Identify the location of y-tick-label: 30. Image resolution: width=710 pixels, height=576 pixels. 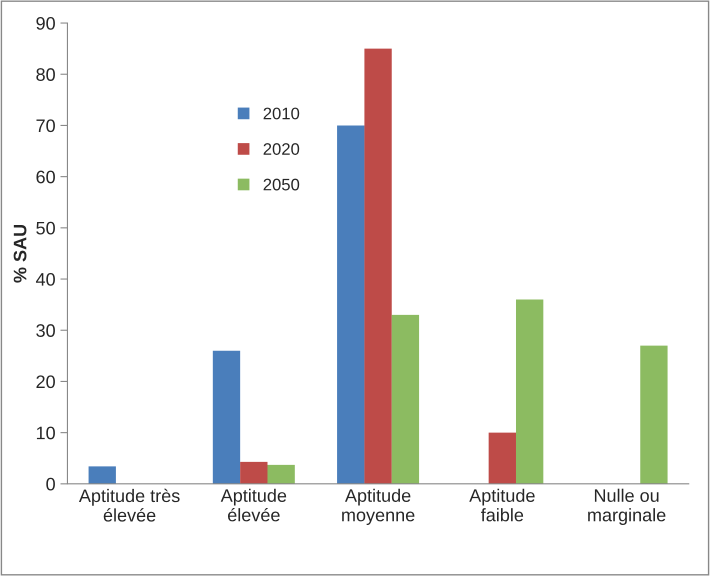
(45, 330).